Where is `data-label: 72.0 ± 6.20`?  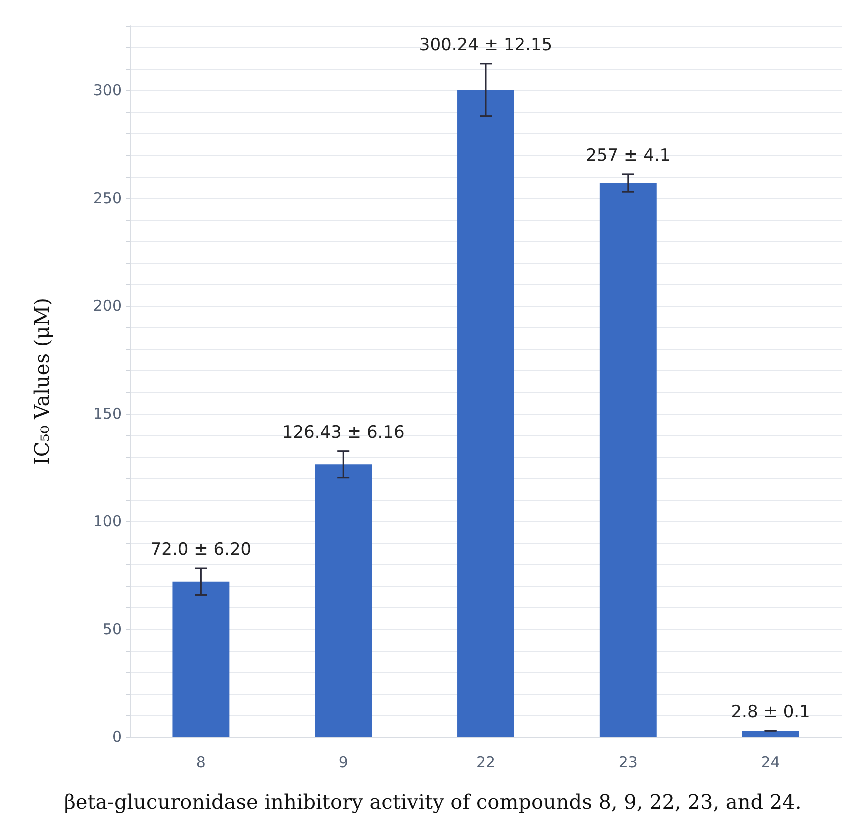 data-label: 72.0 ± 6.20 is located at coordinates (201, 550).